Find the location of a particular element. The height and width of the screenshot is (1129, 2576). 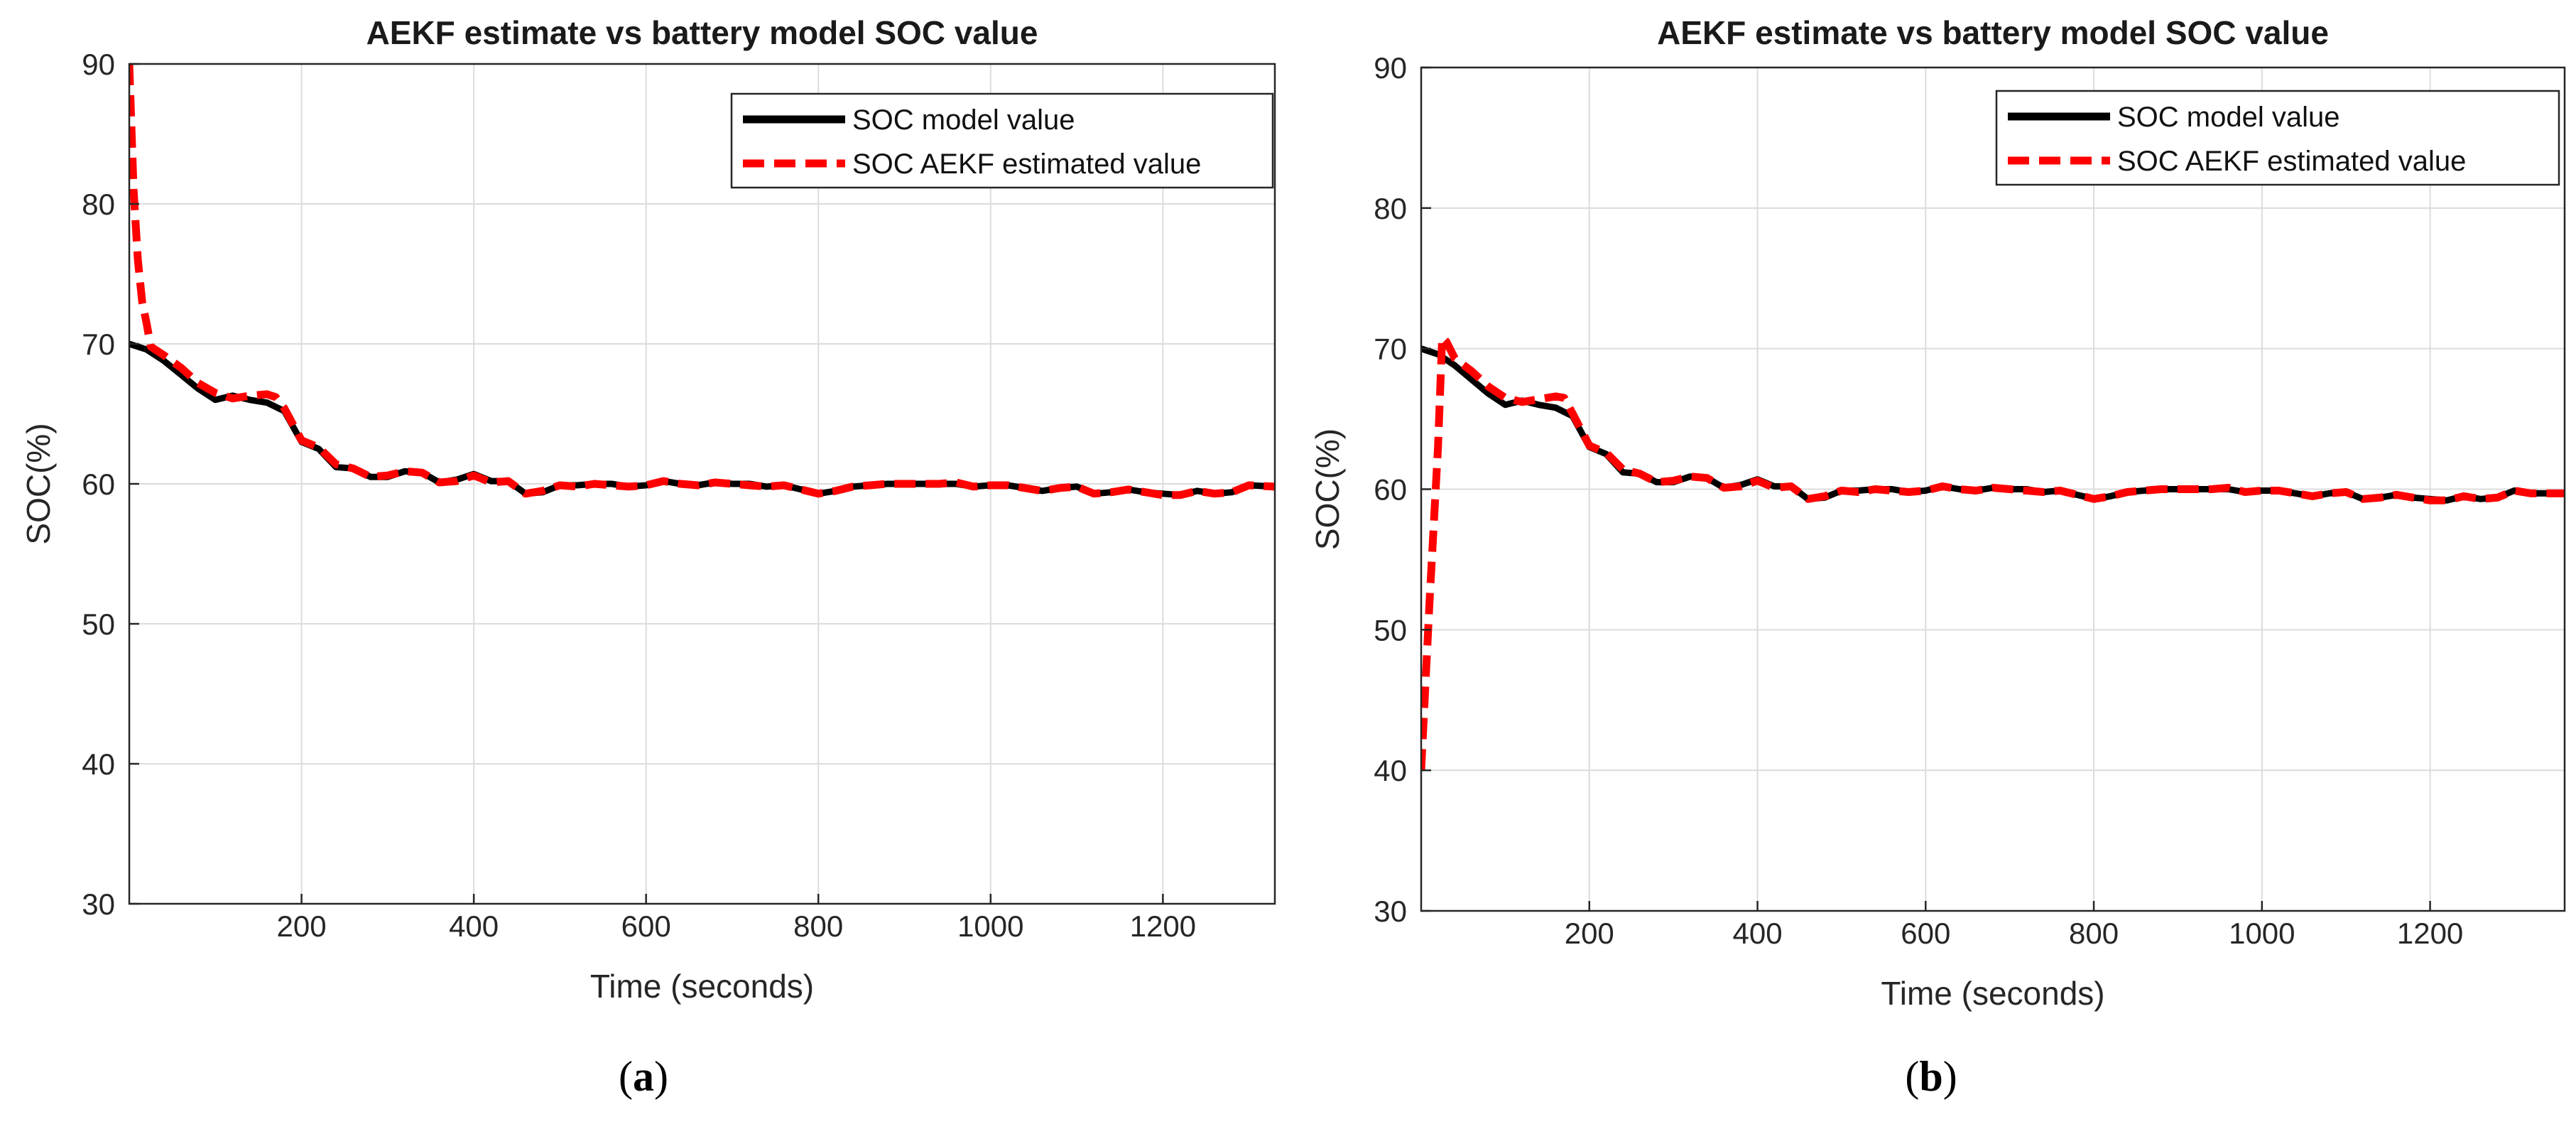

panel-caption-letter: b is located at coordinates (1930, 1076).